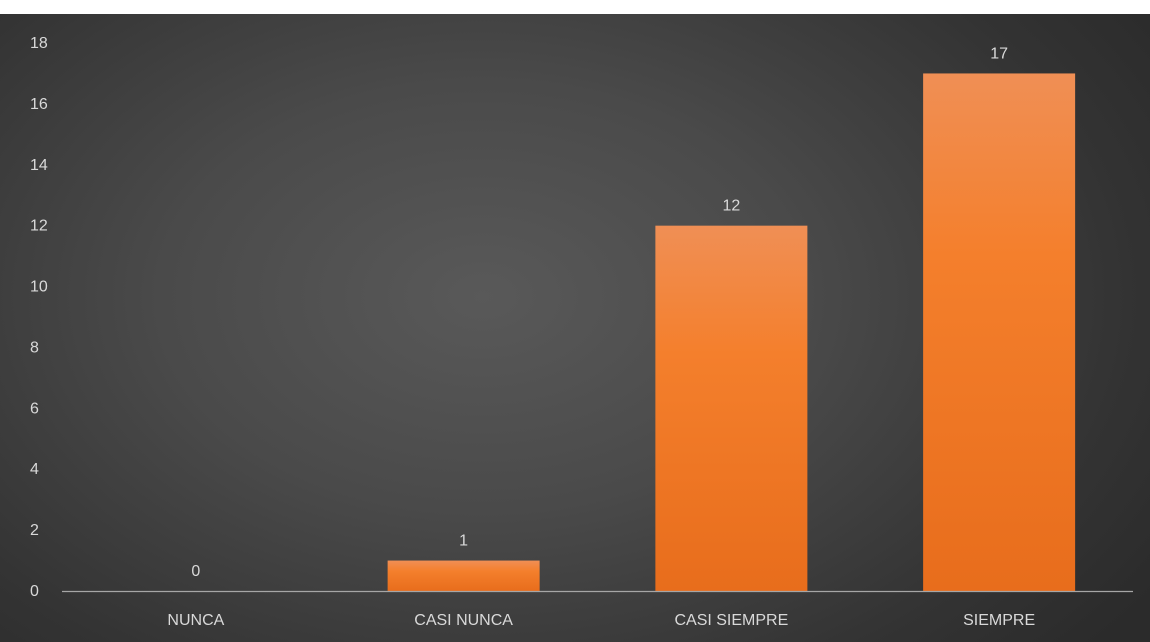 The image size is (1150, 642). Describe the element at coordinates (34, 591) in the screenshot. I see `y-tick-label: 0` at that location.